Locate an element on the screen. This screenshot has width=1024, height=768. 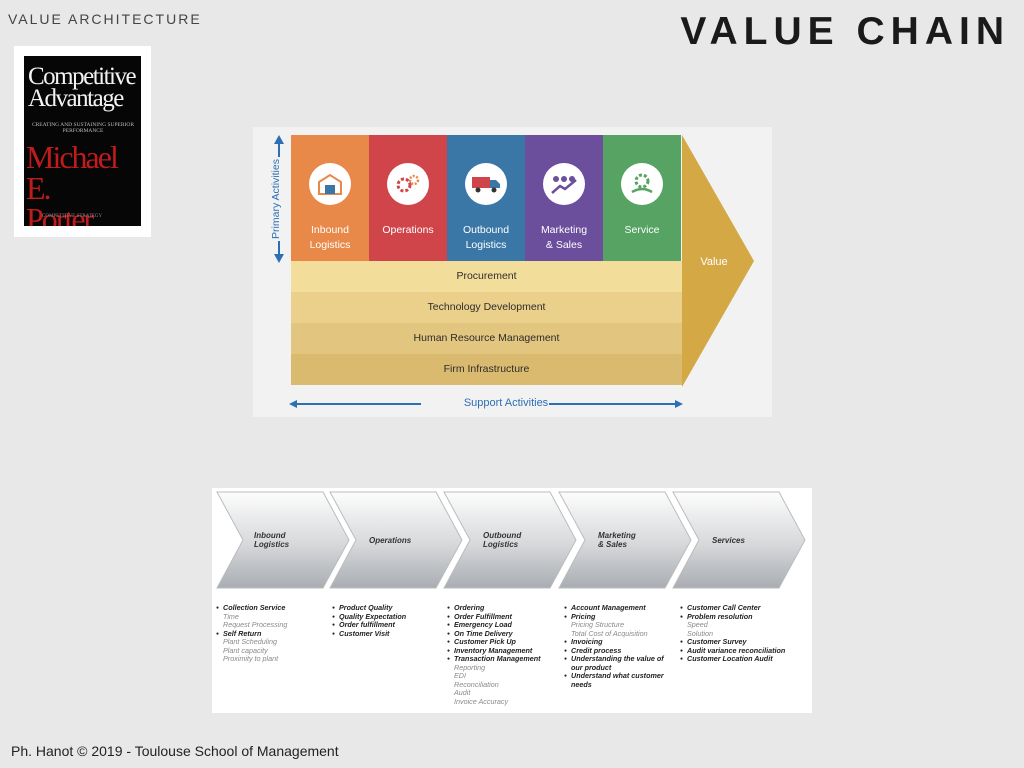
chevron-stage-label: Marketing & Sales is located at coordinates (617, 540).